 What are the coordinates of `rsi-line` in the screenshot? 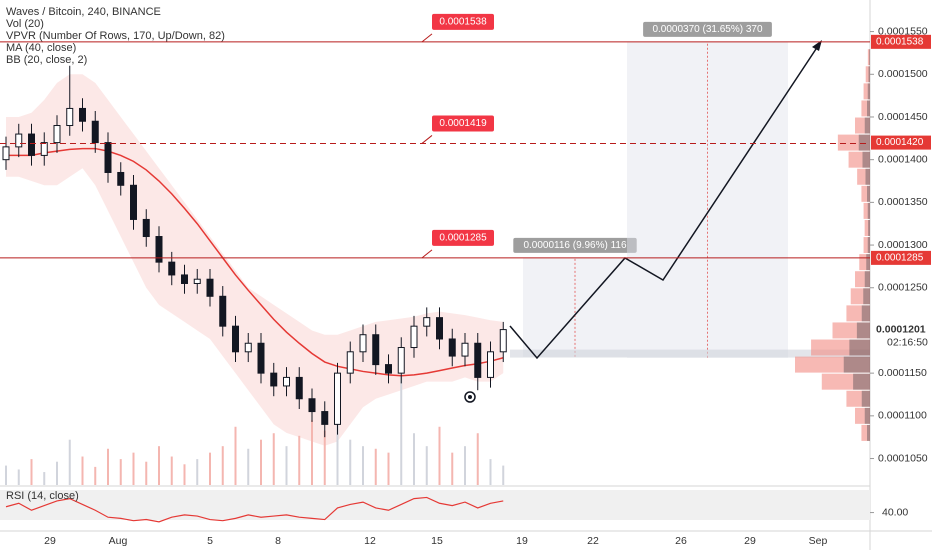 It's located at (254, 509).